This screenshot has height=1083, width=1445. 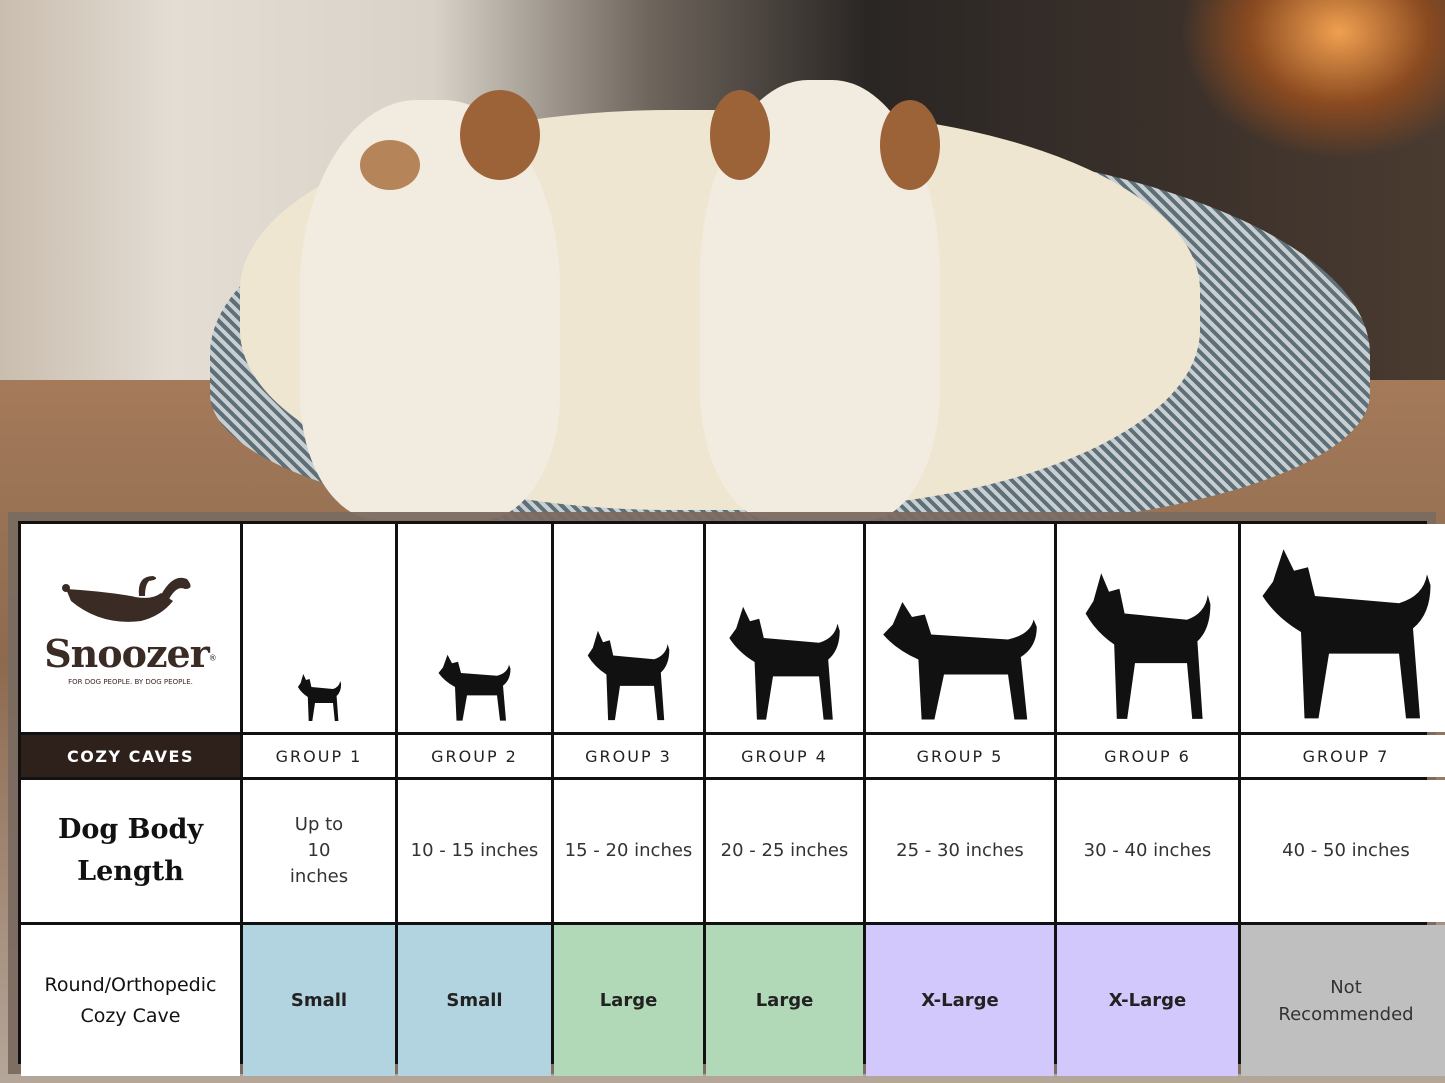 I want to click on great-dane-silhouette-icon, so click(x=1346, y=634).